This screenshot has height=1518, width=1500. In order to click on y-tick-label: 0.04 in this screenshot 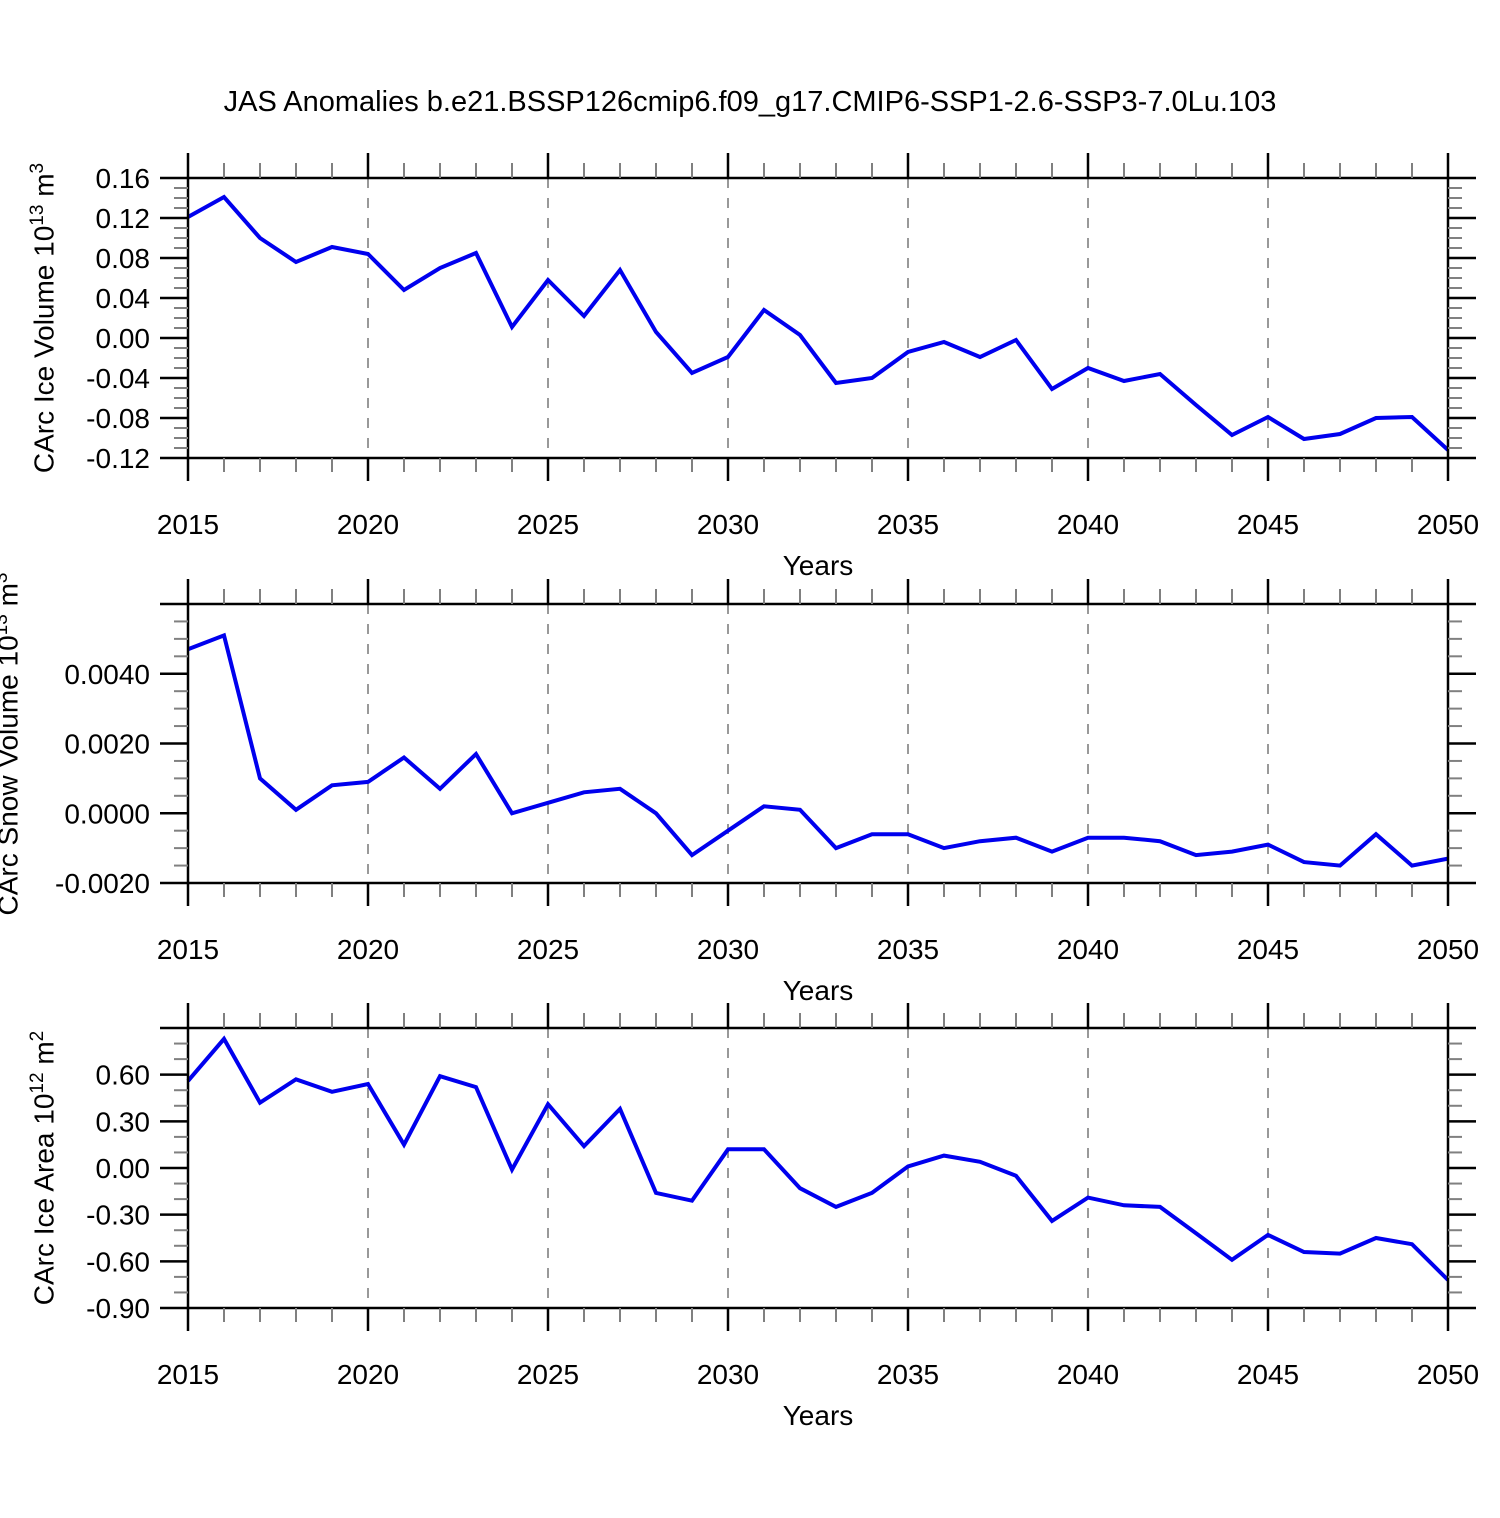, I will do `click(123, 298)`.